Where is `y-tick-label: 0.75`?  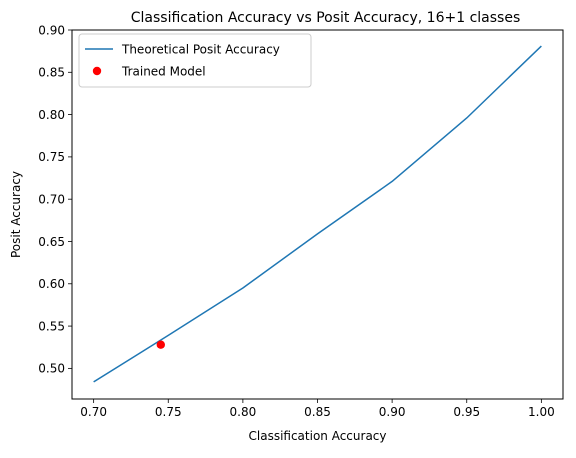
y-tick-label: 0.75 is located at coordinates (51, 157).